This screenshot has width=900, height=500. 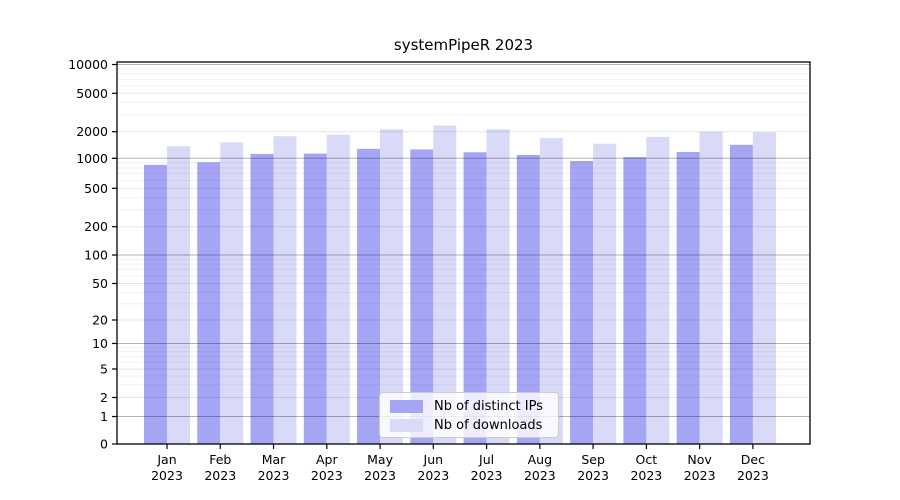 What do you see at coordinates (463, 45) in the screenshot?
I see `chart-title: systemPipeR 2023` at bounding box center [463, 45].